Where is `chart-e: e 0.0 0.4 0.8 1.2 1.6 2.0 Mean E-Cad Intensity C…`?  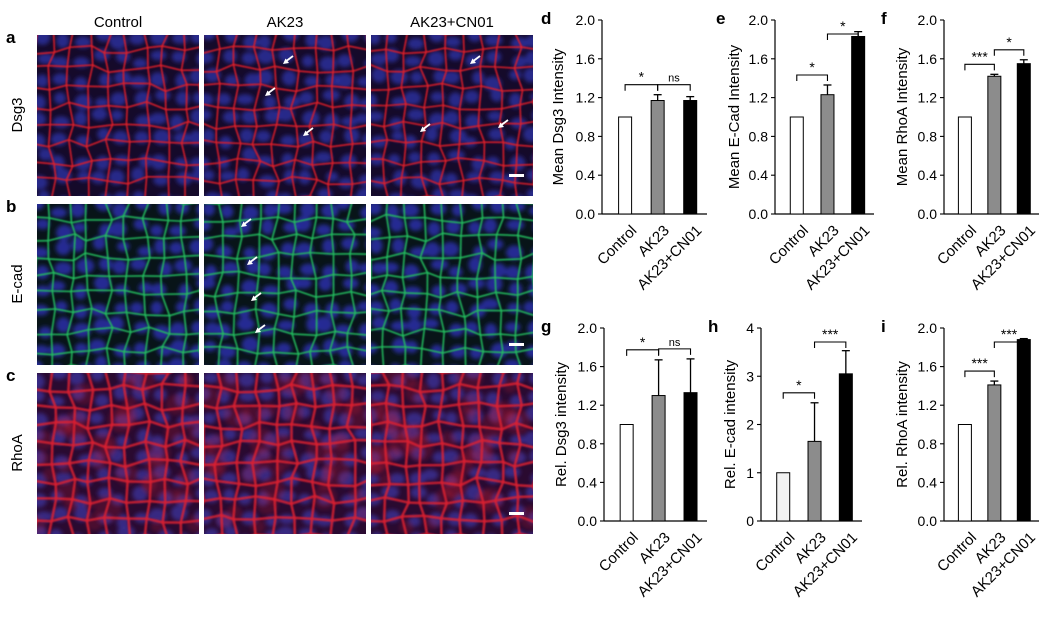
chart-e: e 0.0 0.4 0.8 1.2 1.6 2.0 Mean E-Cad Intensity C… is located at coordinates (795, 151).